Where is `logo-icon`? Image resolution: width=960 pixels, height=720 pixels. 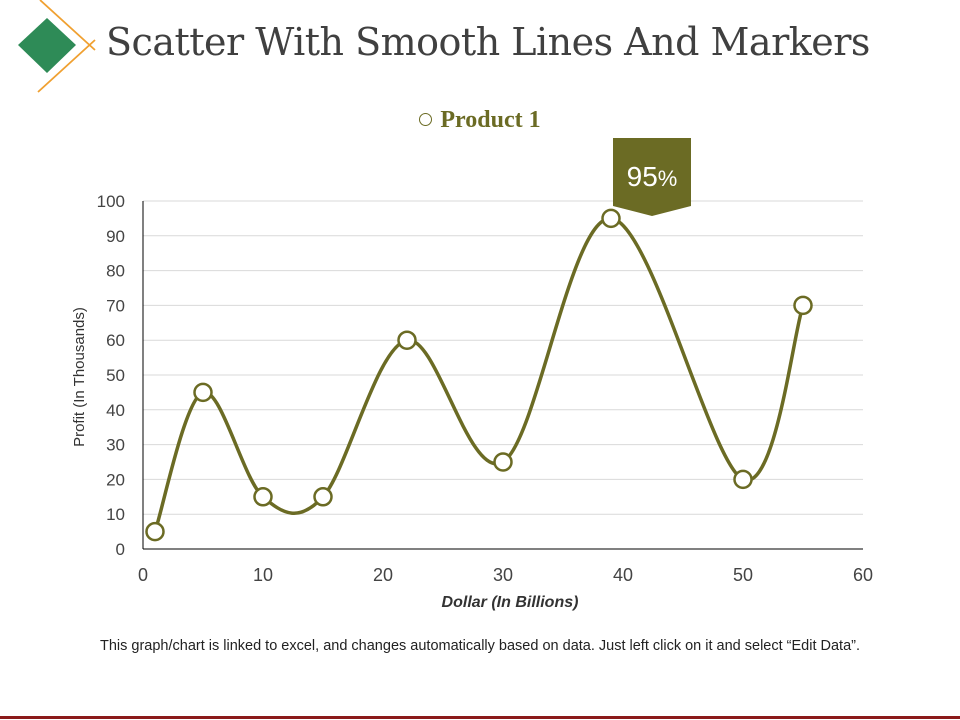 logo-icon is located at coordinates (57, 46).